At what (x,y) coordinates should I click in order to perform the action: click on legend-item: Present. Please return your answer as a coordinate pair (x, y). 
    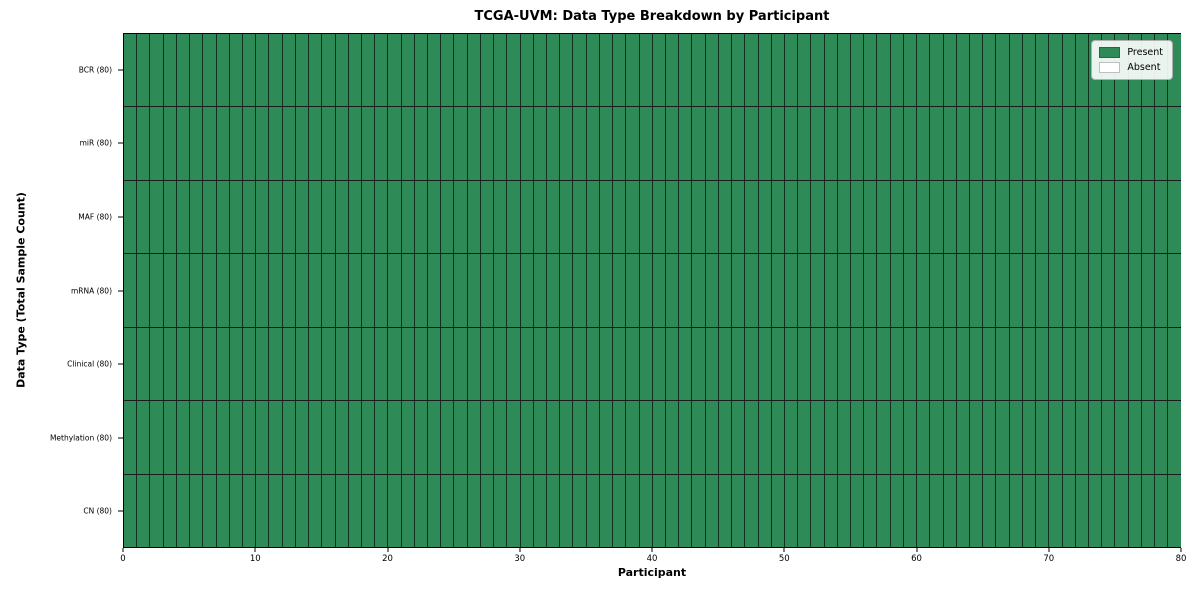
    Looking at the image, I should click on (1131, 52).